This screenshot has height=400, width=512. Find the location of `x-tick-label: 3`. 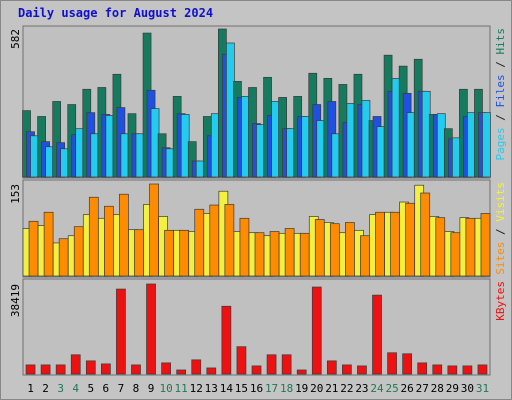

x-tick-label: 3 is located at coordinates (60, 388).